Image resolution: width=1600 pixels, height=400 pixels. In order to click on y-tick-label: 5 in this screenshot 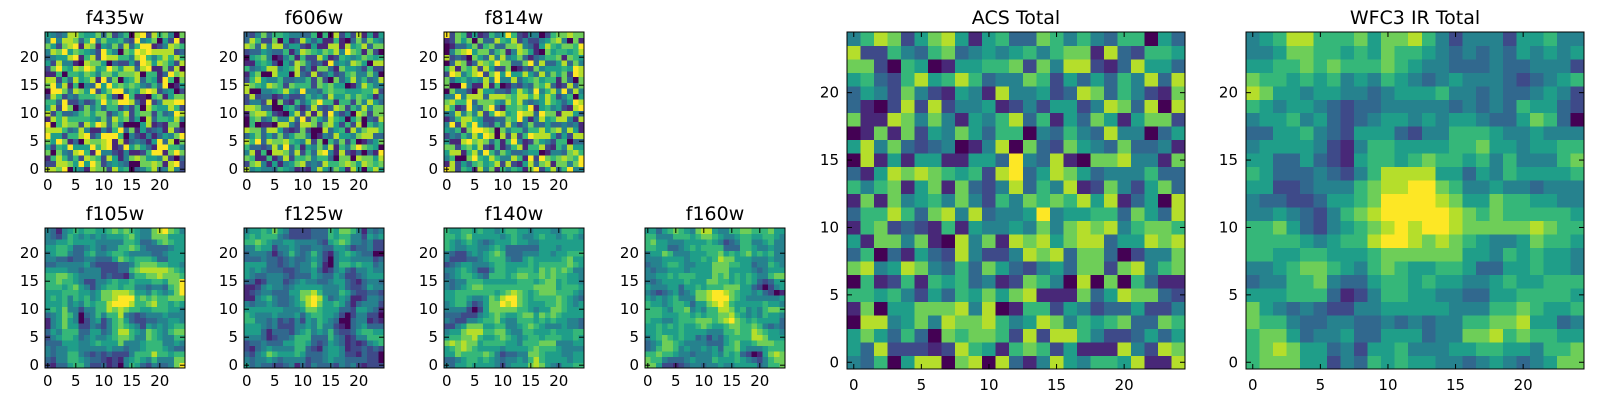, I will do `click(34, 337)`.